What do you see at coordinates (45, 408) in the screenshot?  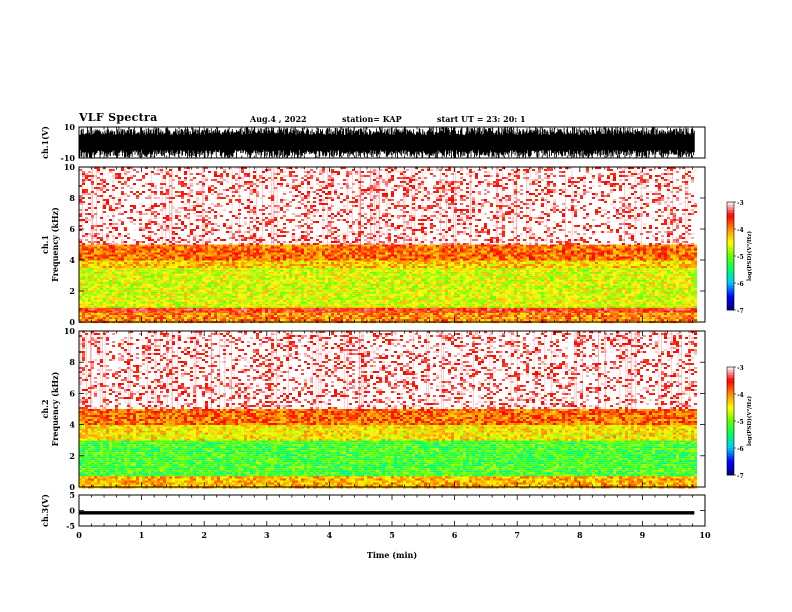 I see `ch2-spectrogram-ylabel-0: ch.2` at bounding box center [45, 408].